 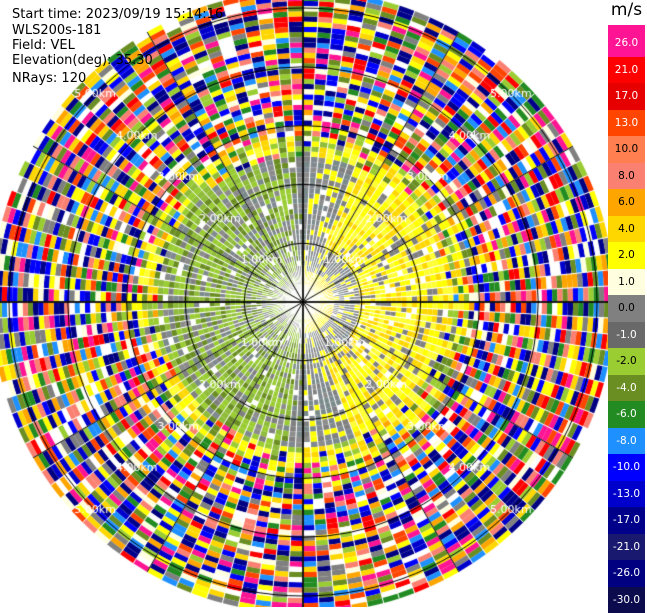 I want to click on colorbar-tick-label: -17.0, so click(x=626, y=520).